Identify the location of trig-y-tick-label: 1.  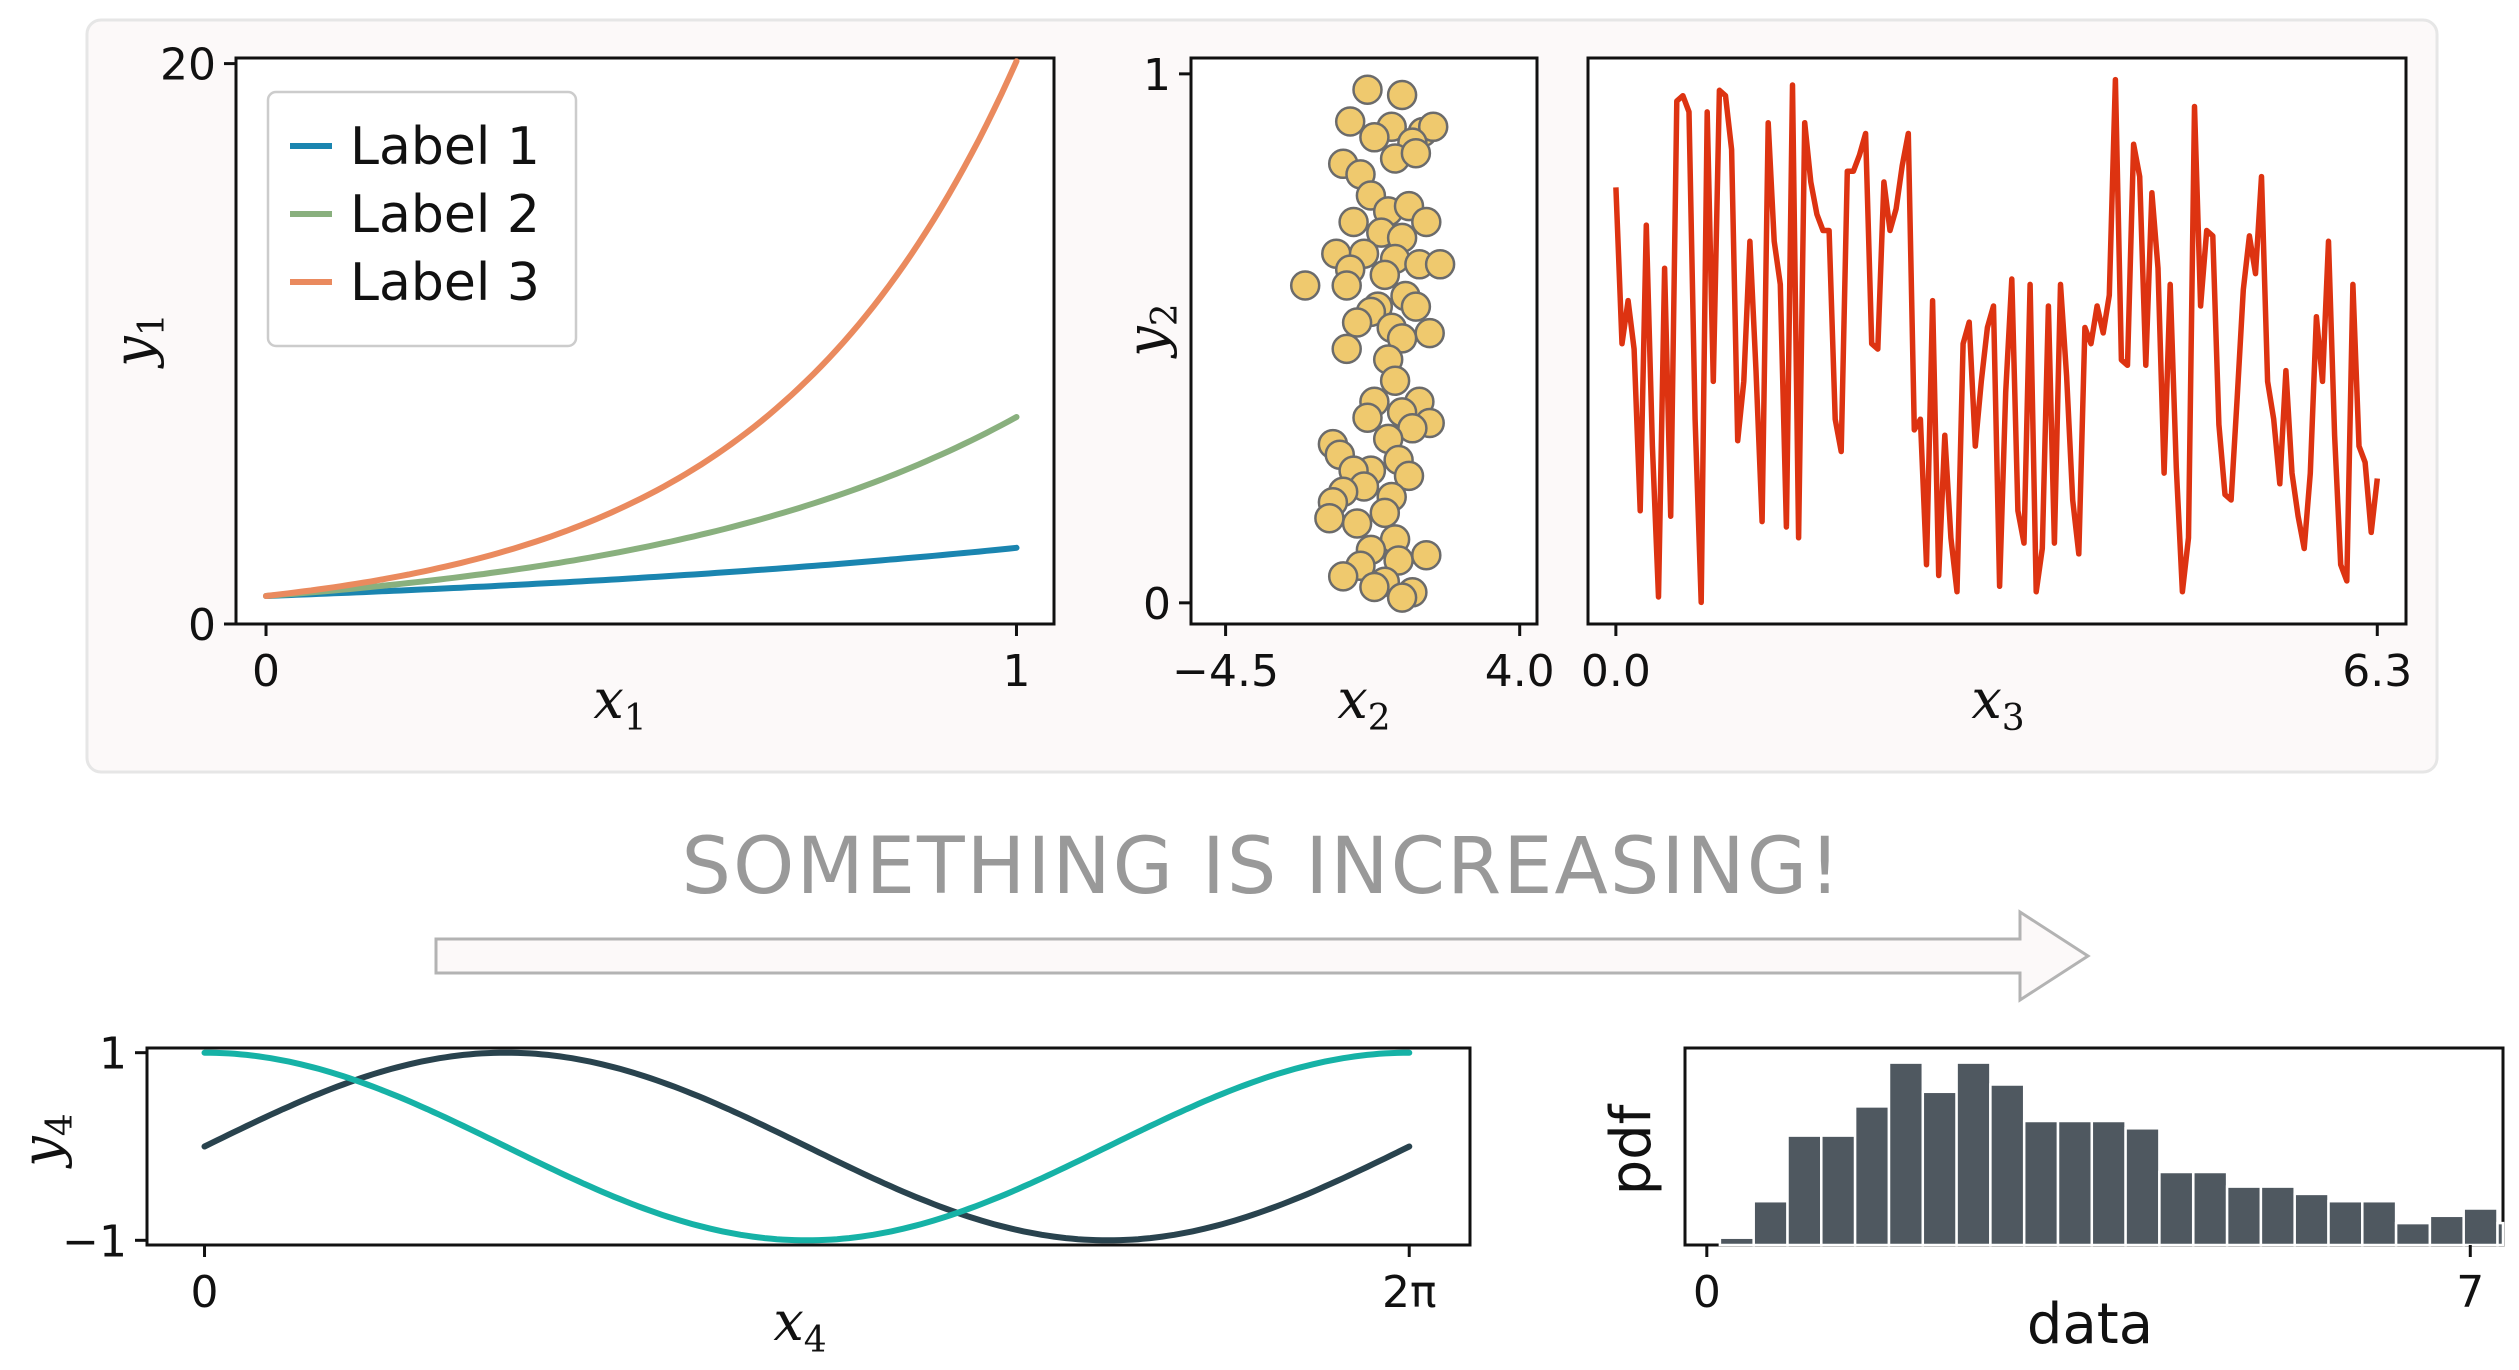
(113, 1054).